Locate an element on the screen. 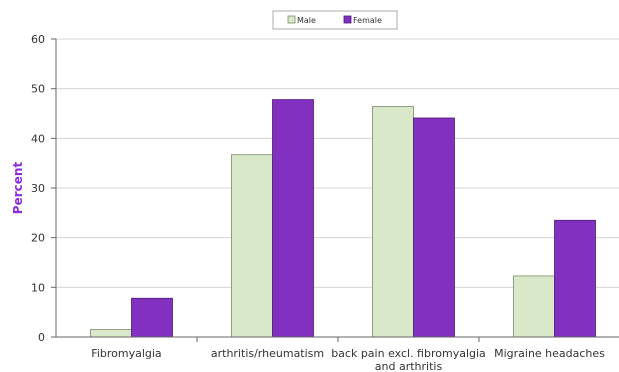 The image size is (619, 372). legend-box is located at coordinates (335, 20).